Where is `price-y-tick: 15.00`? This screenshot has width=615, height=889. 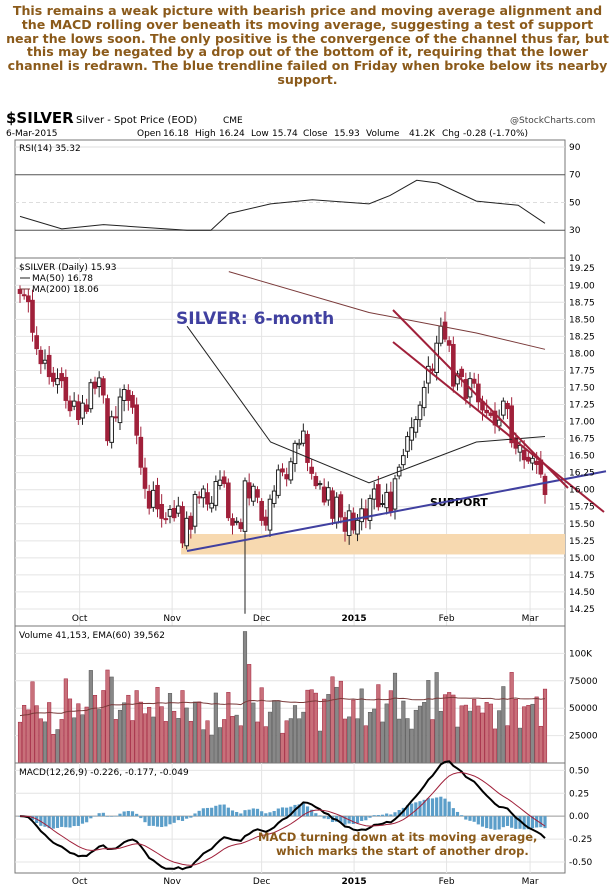
price-y-tick: 15.00 is located at coordinates (582, 559).